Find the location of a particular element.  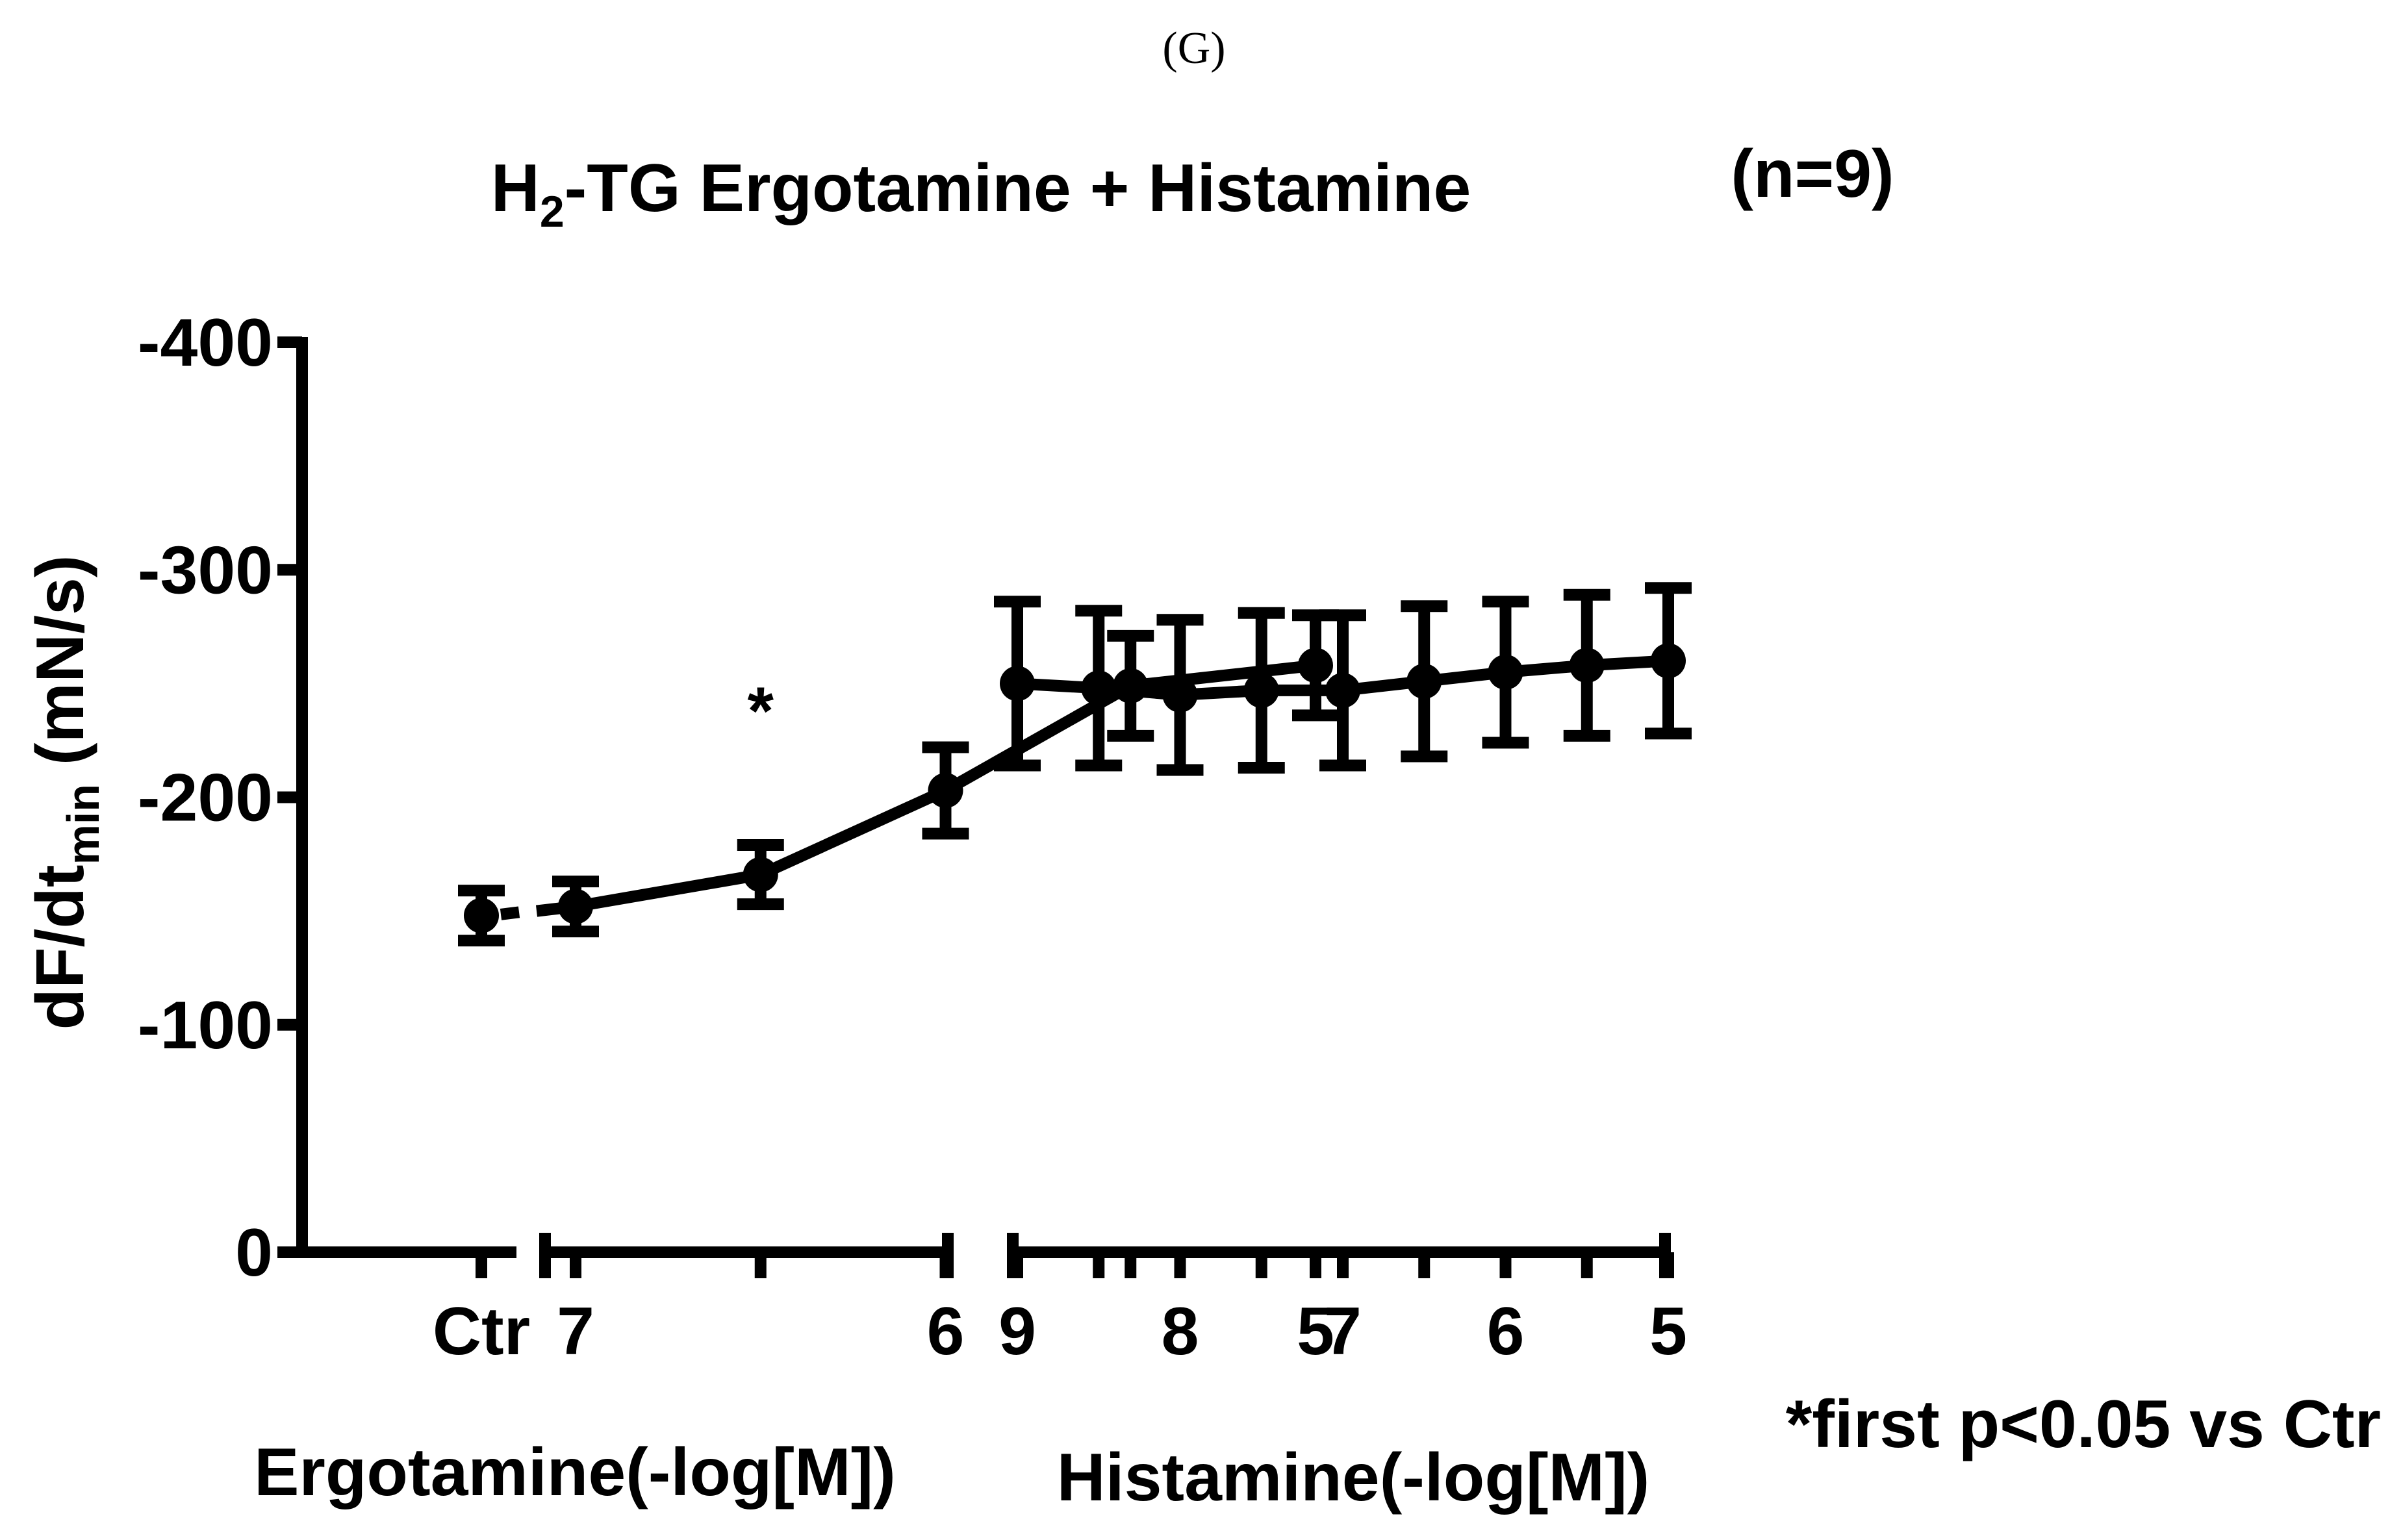

chart-title-subscript: 2 is located at coordinates (552, 212).